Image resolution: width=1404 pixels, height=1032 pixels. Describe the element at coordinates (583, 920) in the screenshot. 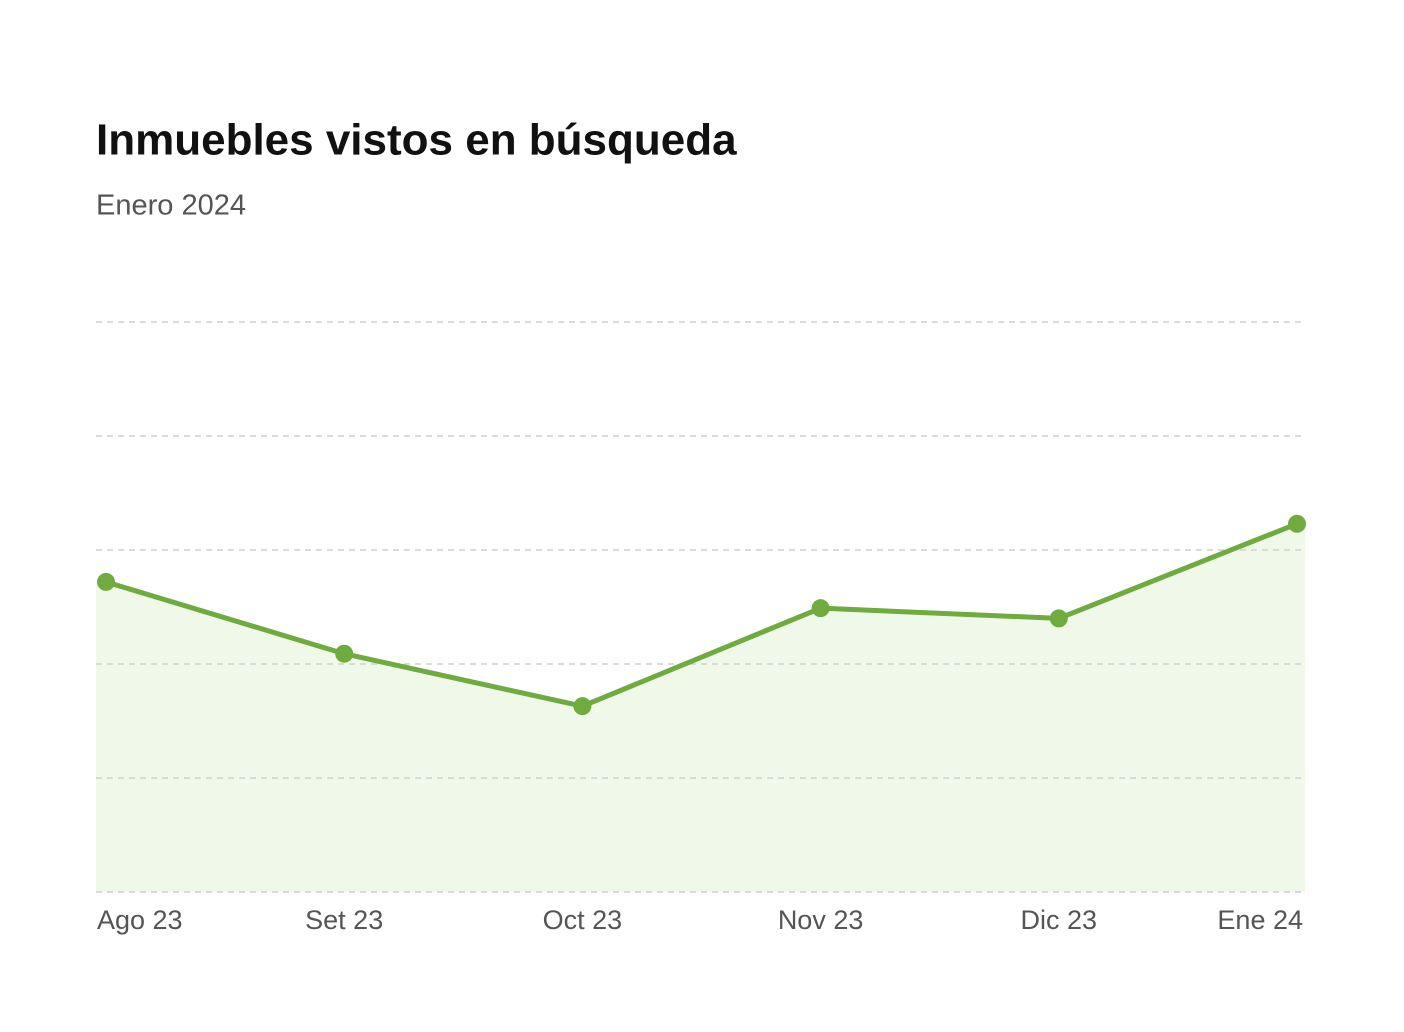

I see `x-tick-label: Oct 23` at that location.